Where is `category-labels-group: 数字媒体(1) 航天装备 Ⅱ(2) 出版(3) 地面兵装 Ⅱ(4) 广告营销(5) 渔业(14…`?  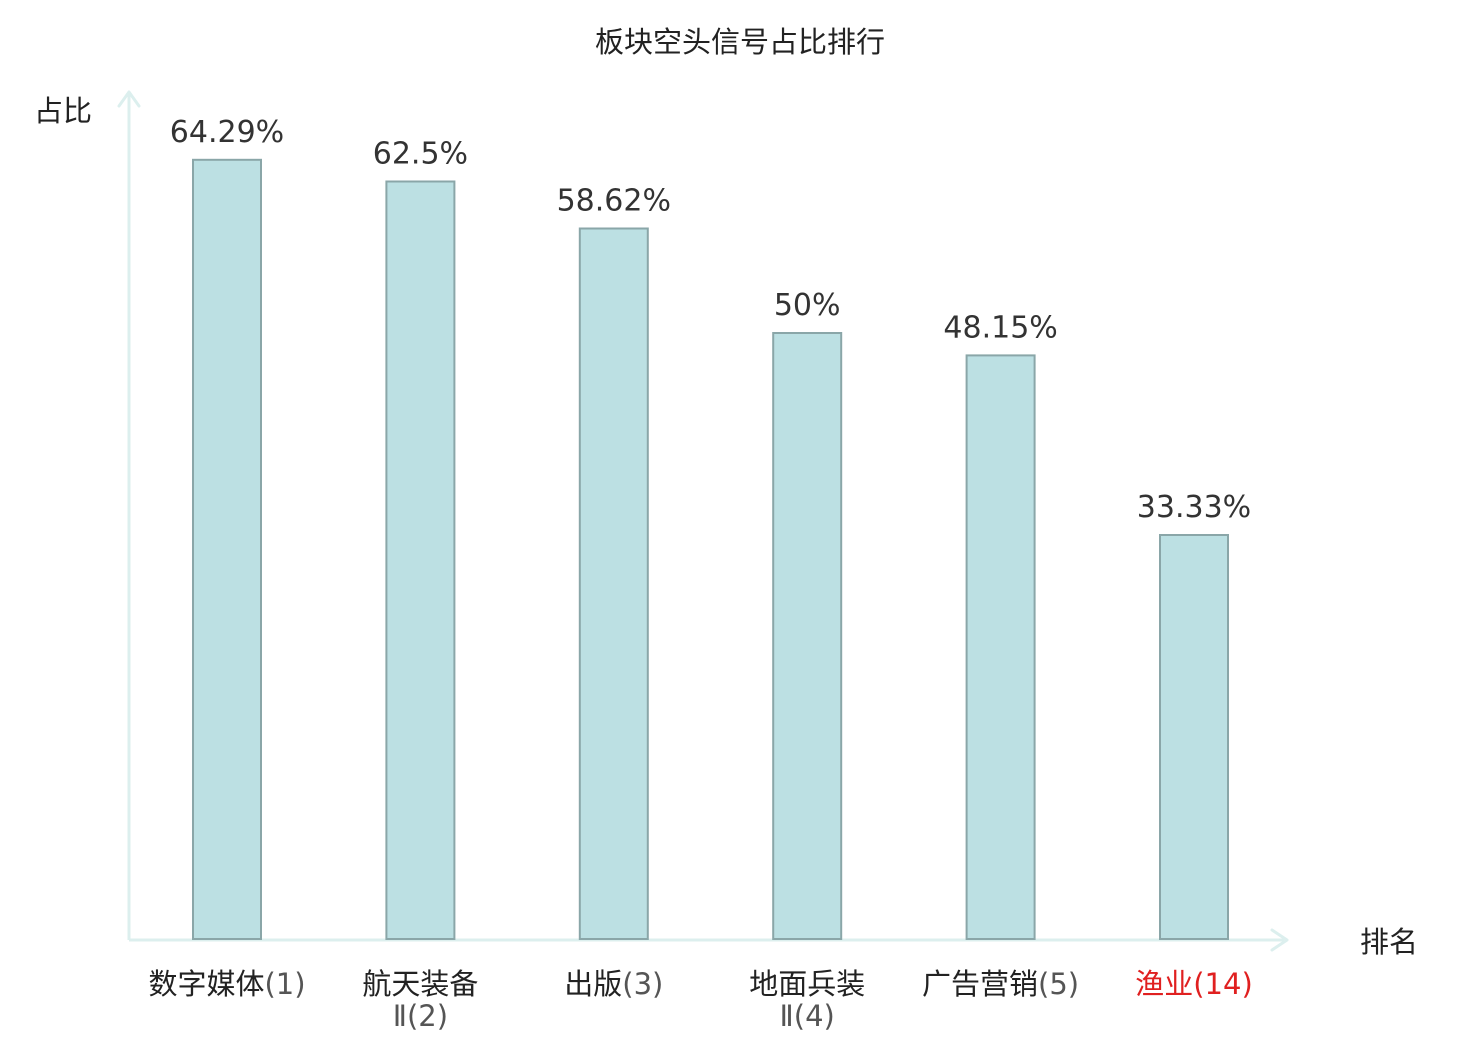 category-labels-group: 数字媒体(1) 航天装备 Ⅱ(2) 出版(3) 地面兵装 Ⅱ(4) 广告营销(5) 渔业(14… is located at coordinates (700, 1000).